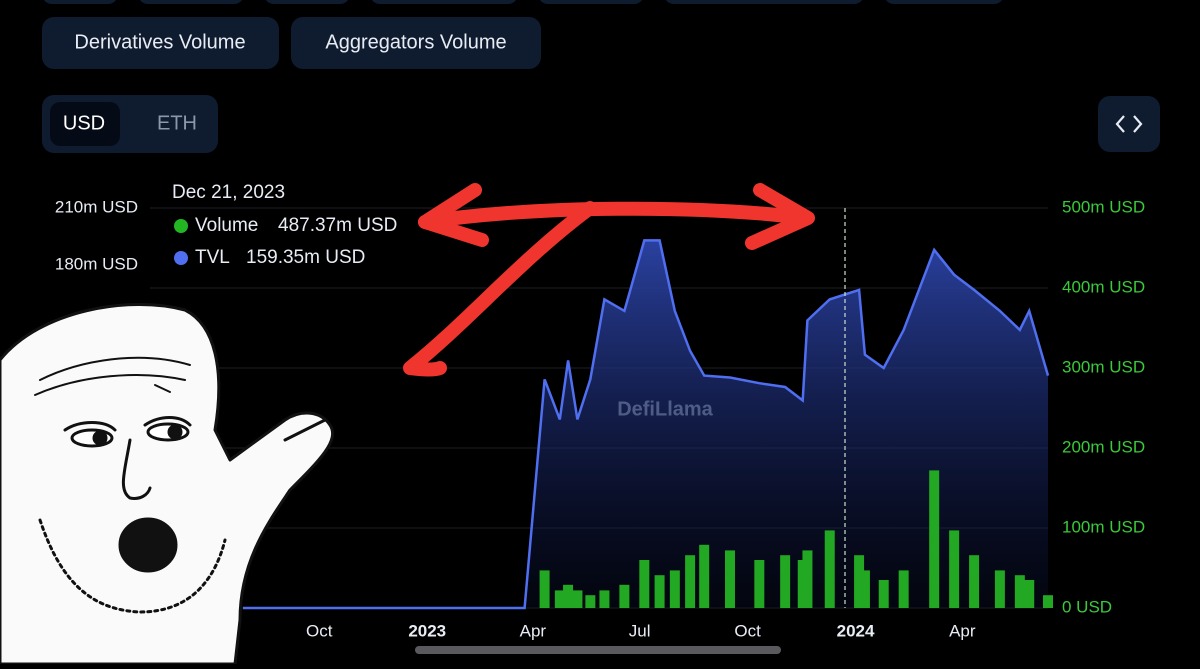 The height and width of the screenshot is (669, 1200). I want to click on scrollbar, so click(598, 650).